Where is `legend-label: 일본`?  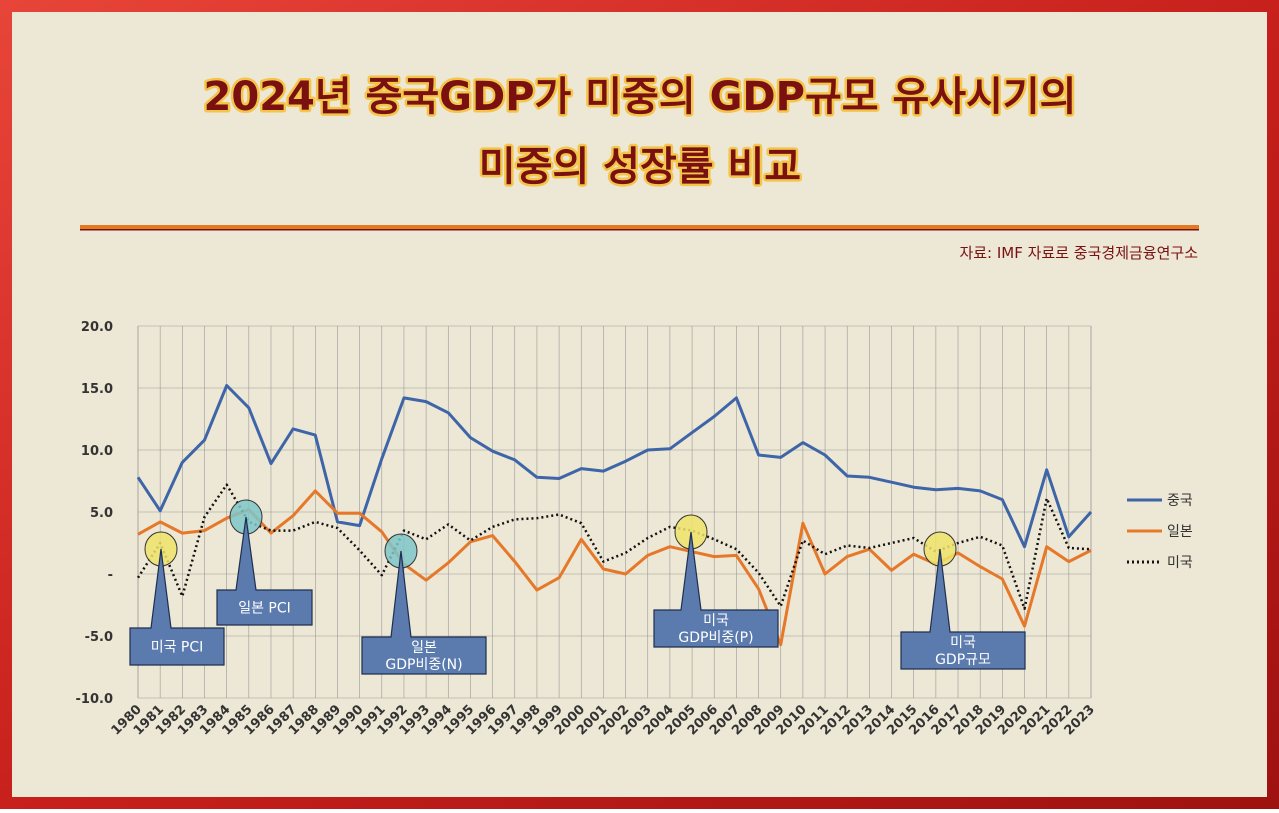
legend-label: 일본 is located at coordinates (1180, 532).